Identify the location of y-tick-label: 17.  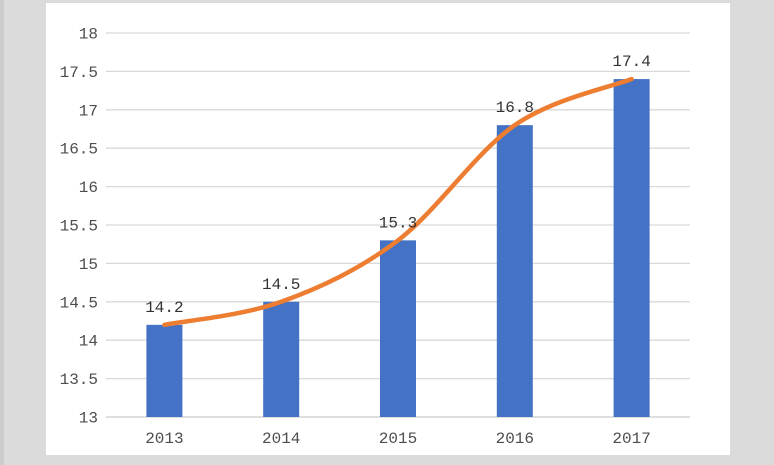
(88, 111).